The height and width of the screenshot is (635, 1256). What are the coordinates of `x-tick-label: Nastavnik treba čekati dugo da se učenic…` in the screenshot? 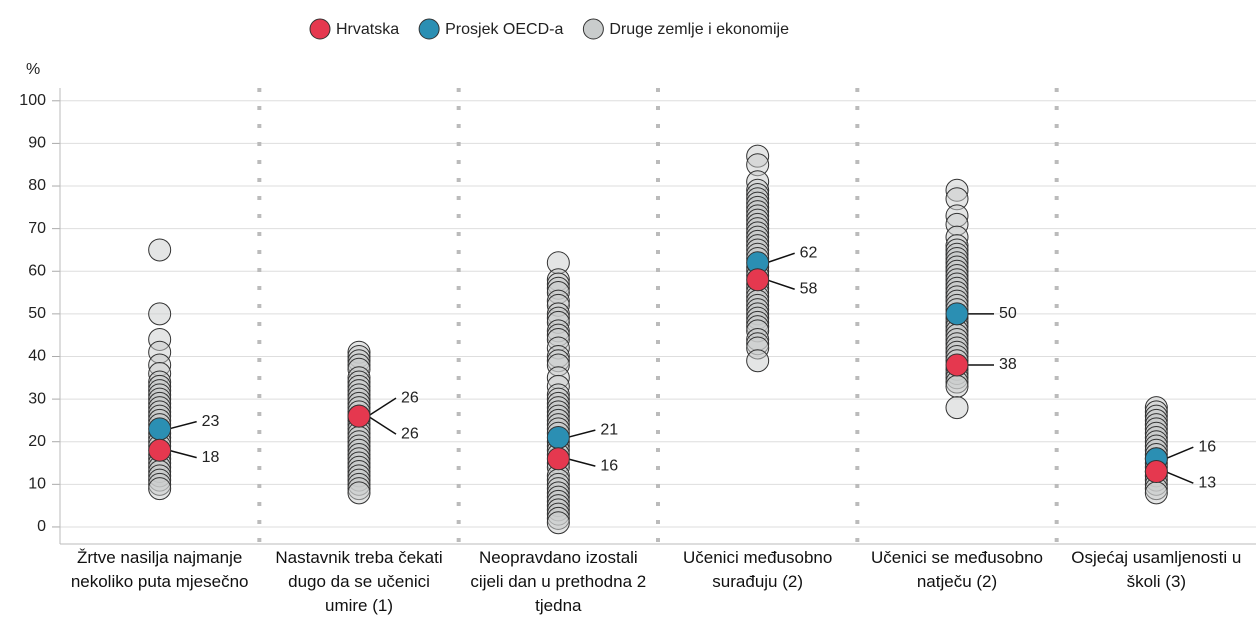 It's located at (359, 581).